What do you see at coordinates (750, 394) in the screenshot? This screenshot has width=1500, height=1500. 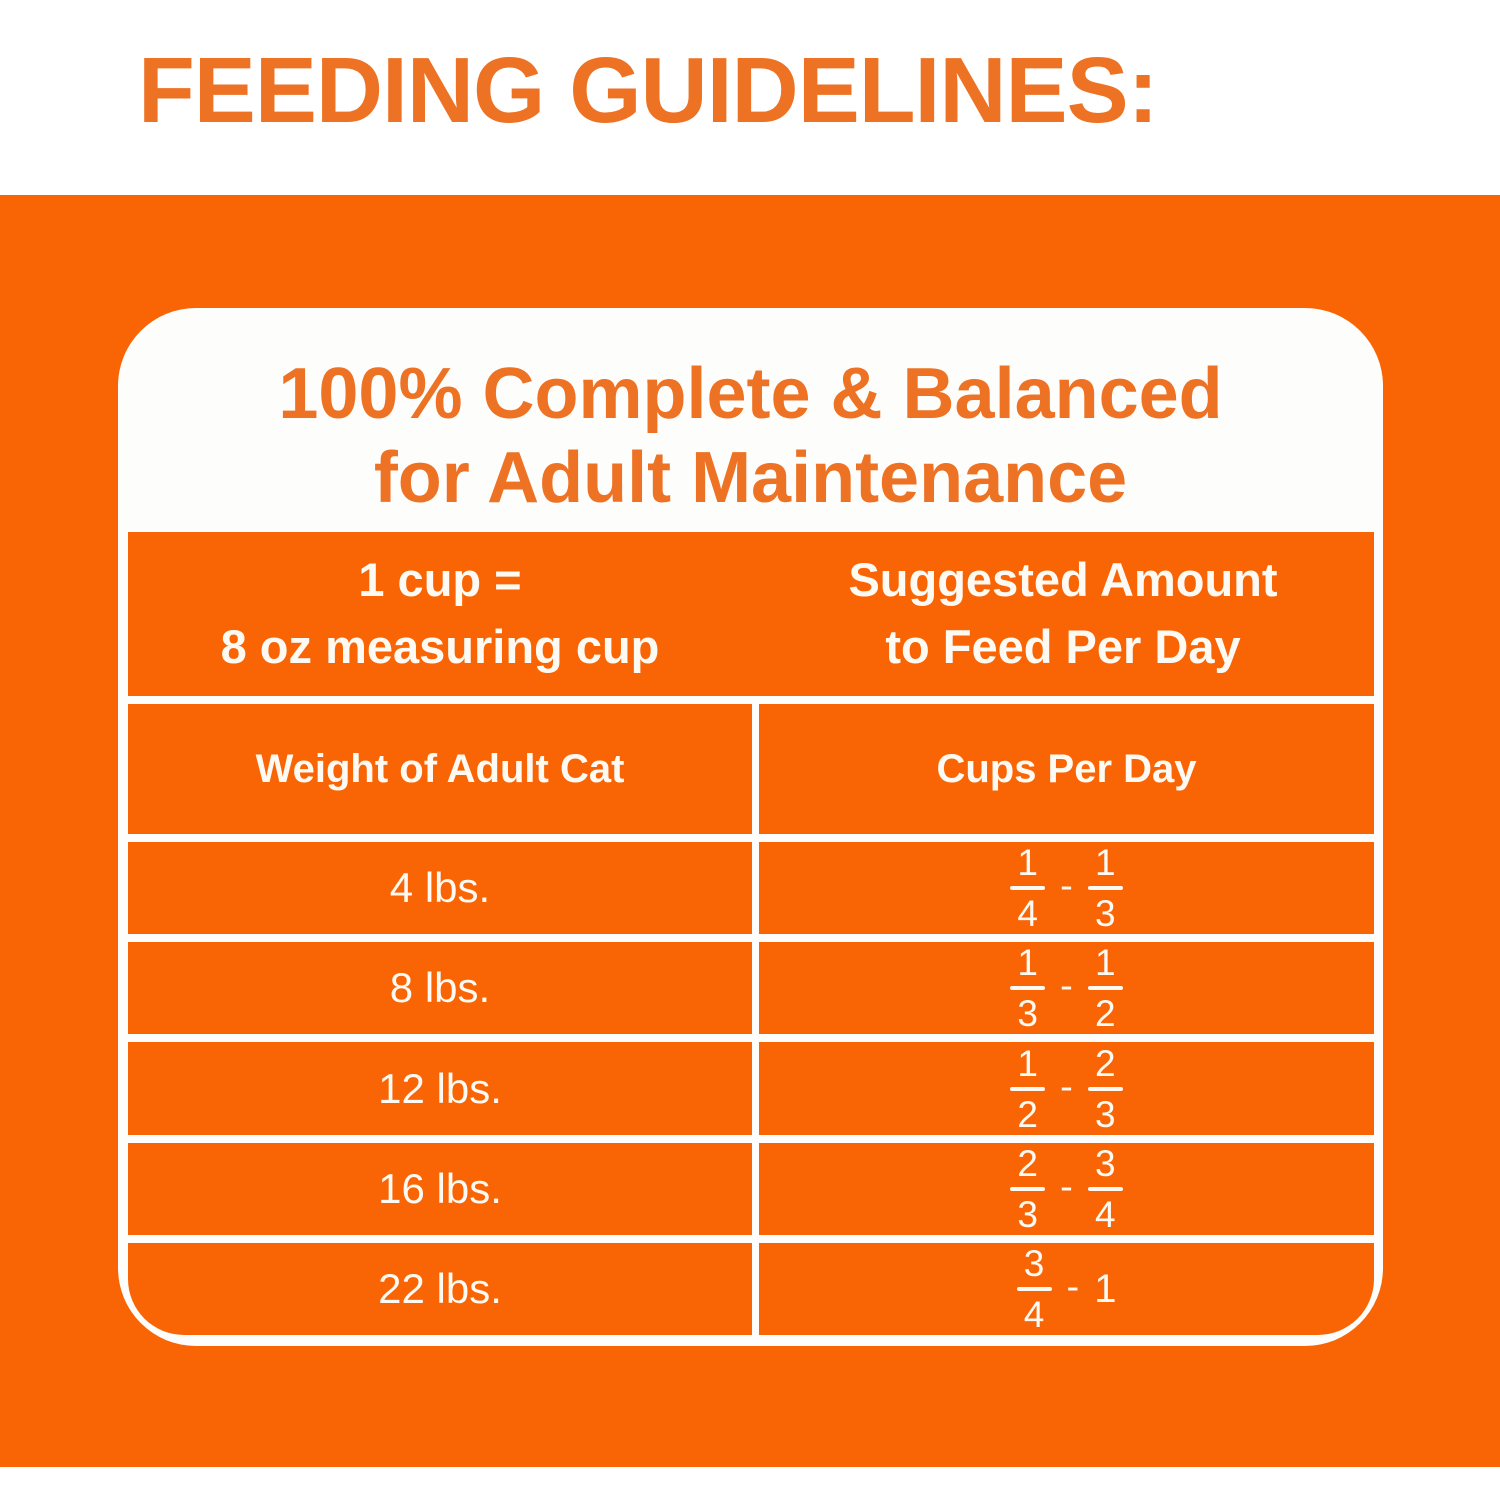 I see `card-heading-line1: 100% Complete & Balanced` at bounding box center [750, 394].